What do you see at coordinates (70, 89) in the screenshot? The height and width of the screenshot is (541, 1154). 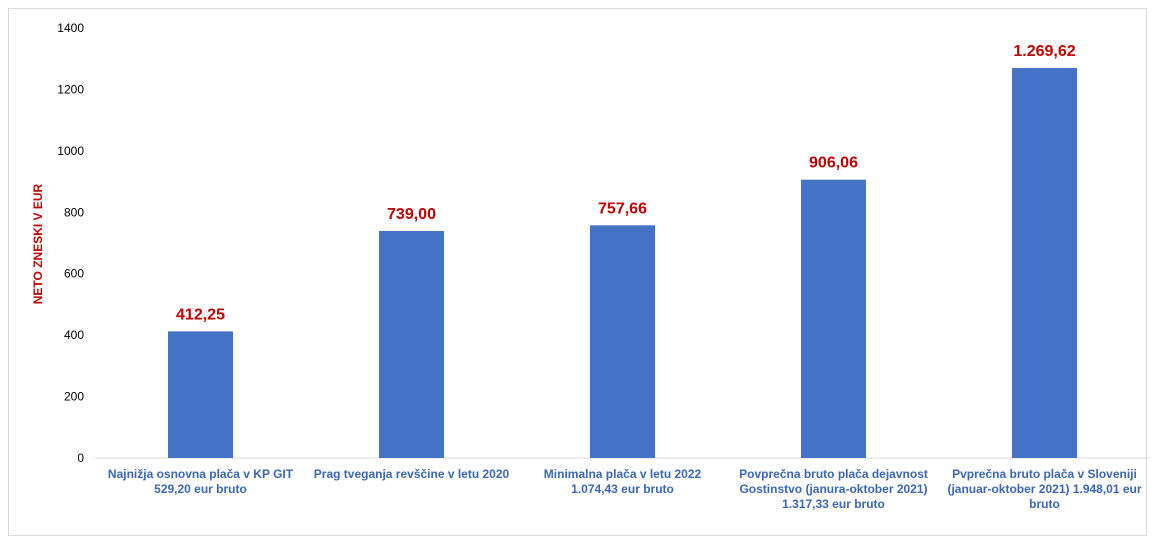 I see `y-tick-label: 1200` at bounding box center [70, 89].